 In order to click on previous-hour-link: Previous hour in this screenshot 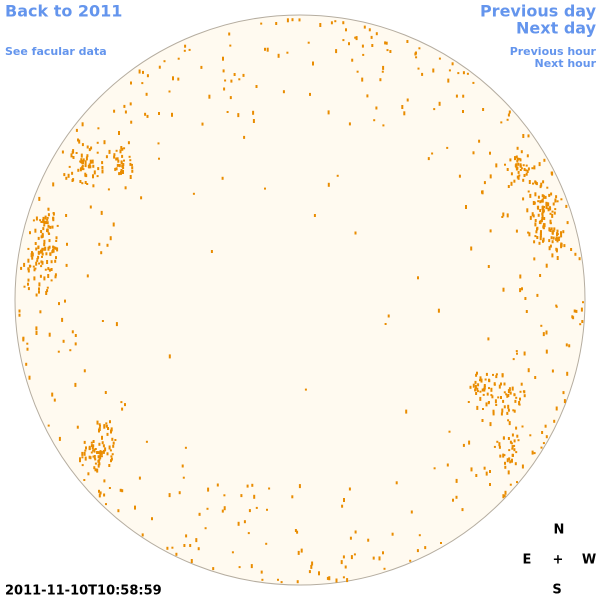, I will do `click(553, 51)`.